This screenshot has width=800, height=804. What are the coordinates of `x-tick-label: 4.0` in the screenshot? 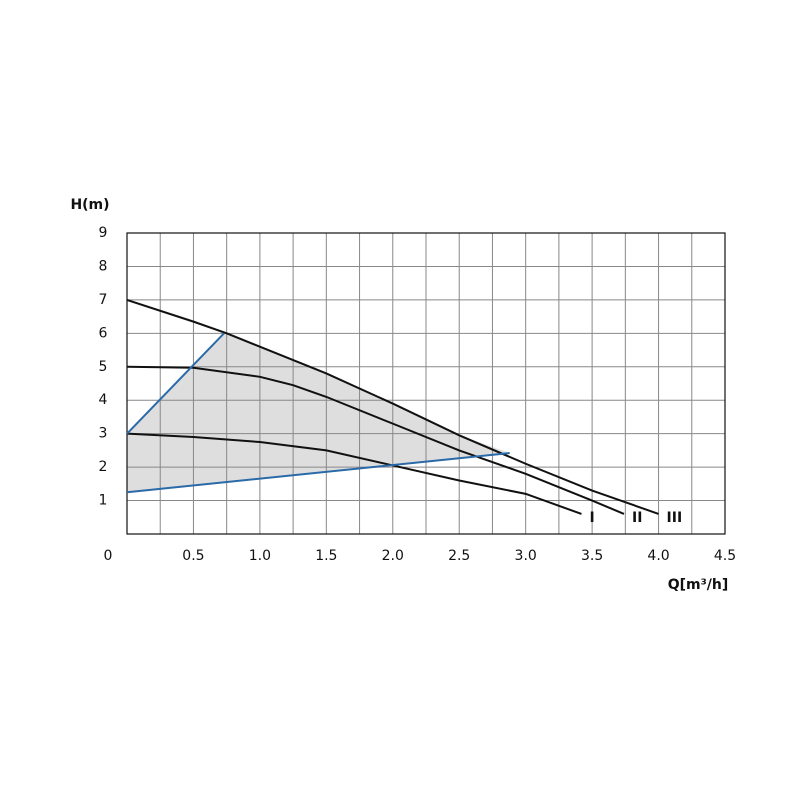 It's located at (658, 556).